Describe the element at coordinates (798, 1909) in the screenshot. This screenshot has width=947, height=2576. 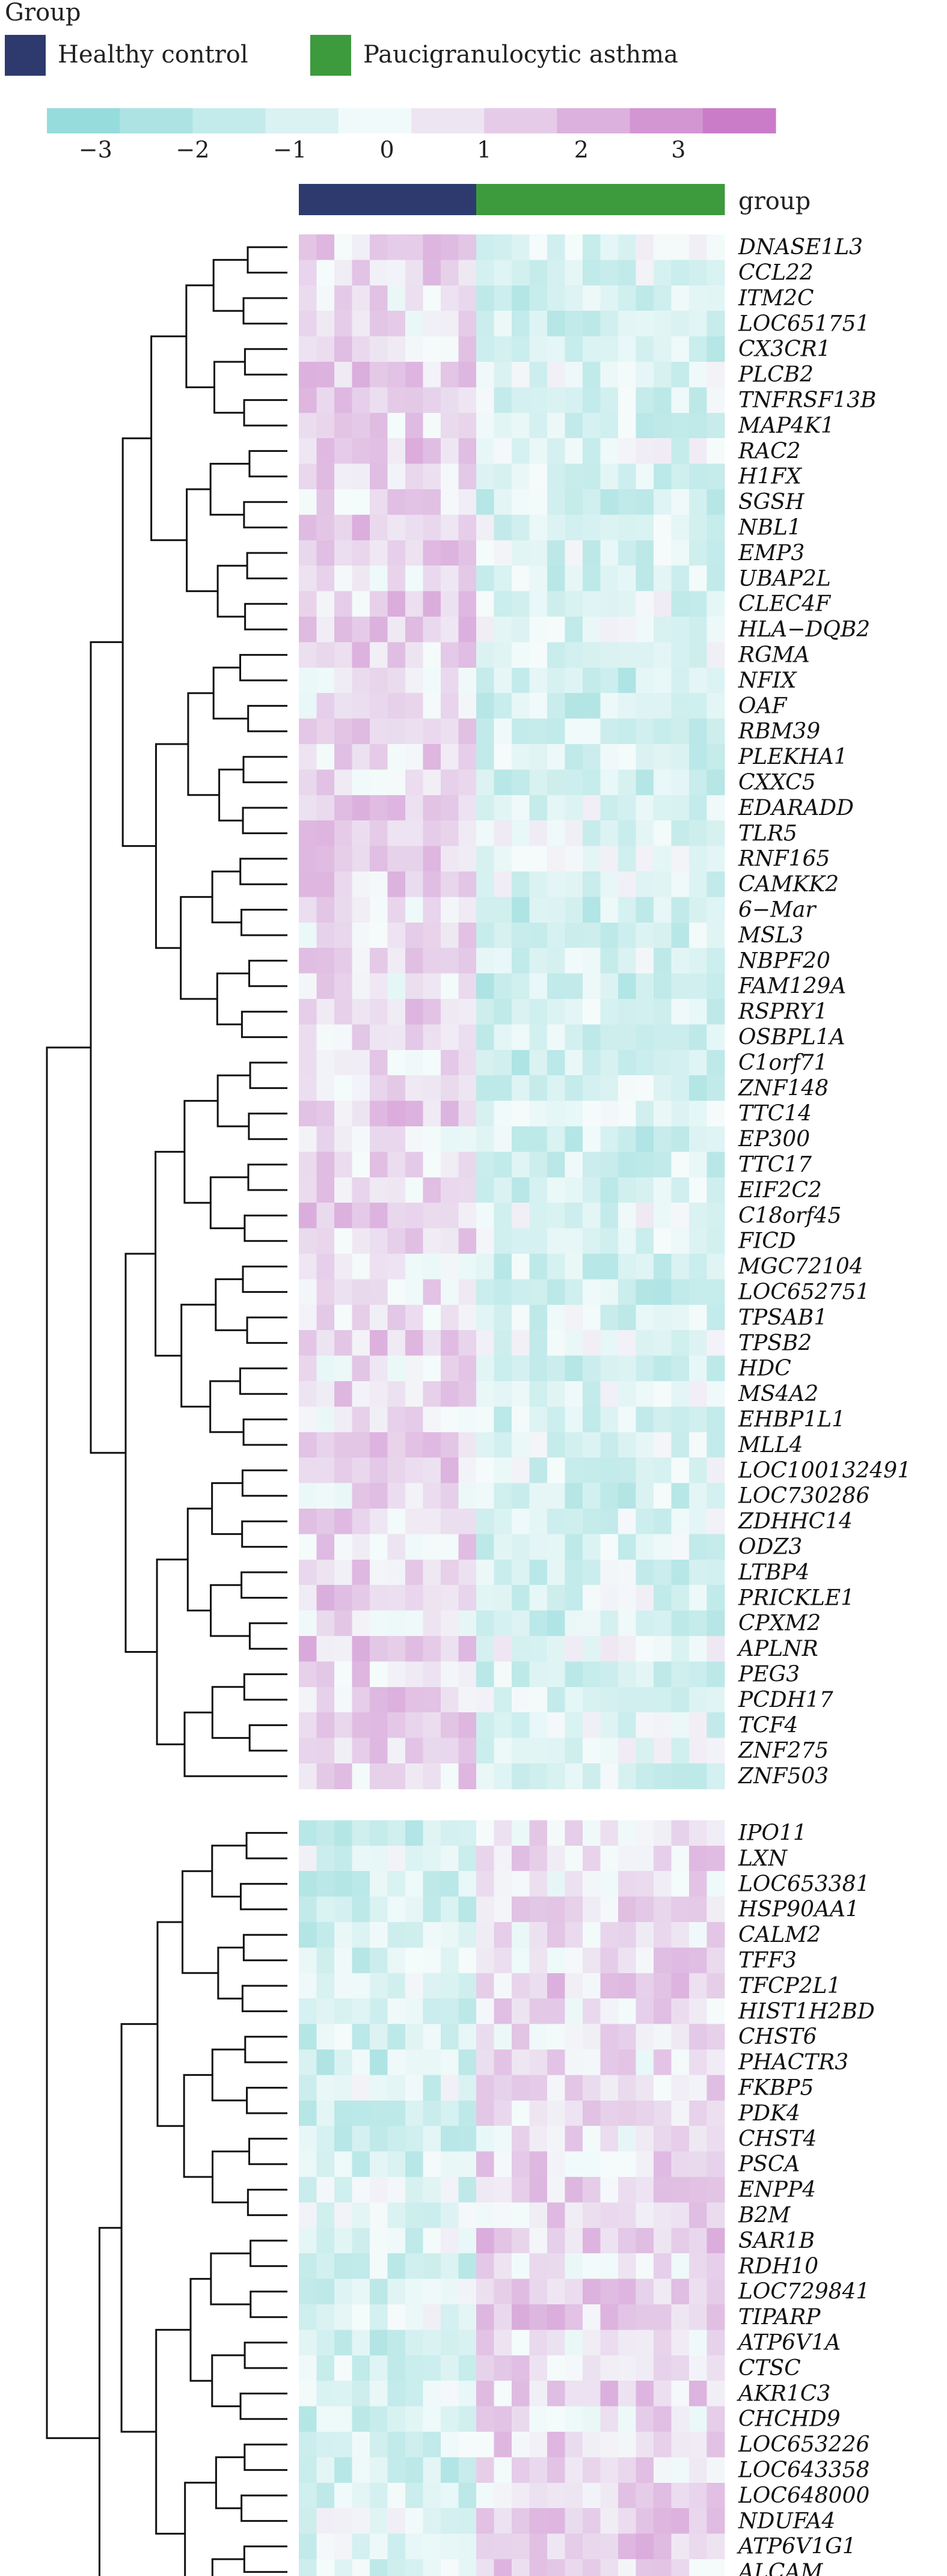
I see `gene-label: HSP90AA1` at that location.